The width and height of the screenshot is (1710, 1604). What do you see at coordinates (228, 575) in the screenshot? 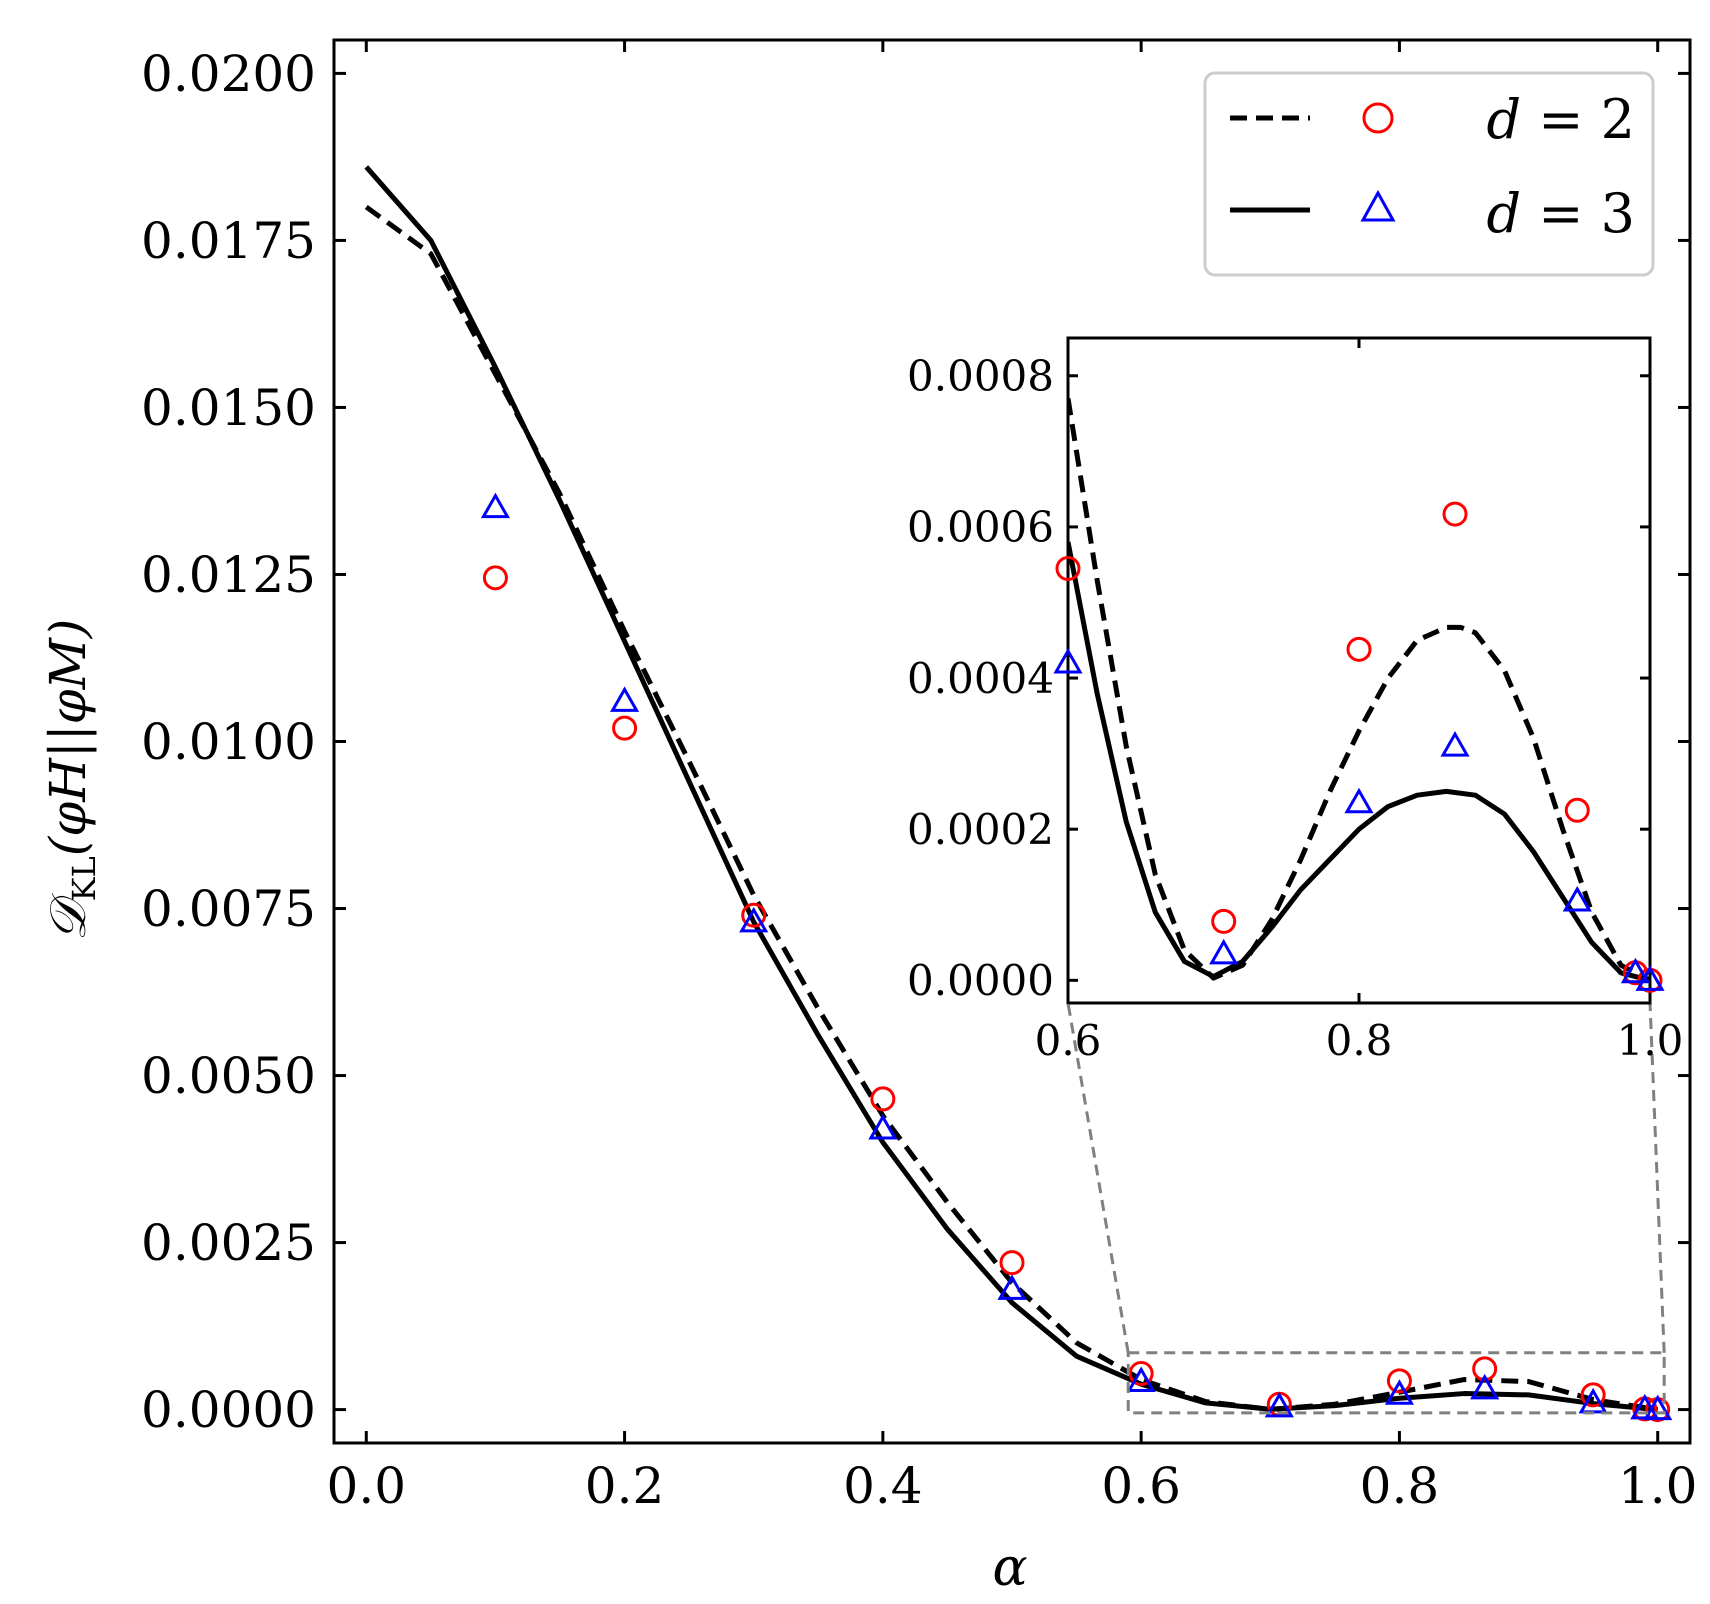
I see `main-y-tick-label: 0.0125` at bounding box center [228, 575].